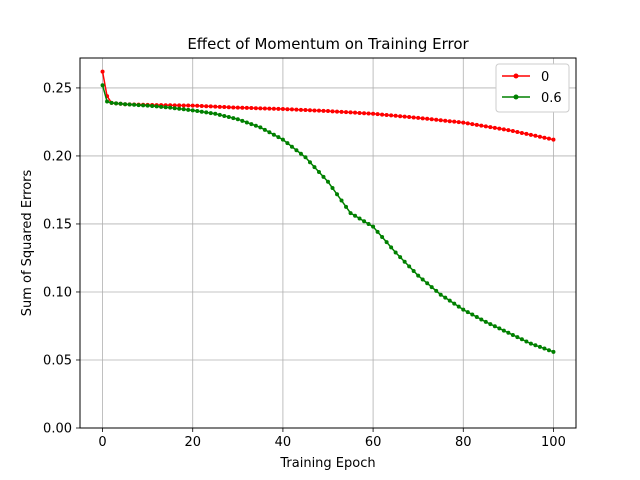 Image resolution: width=640 pixels, height=480 pixels. I want to click on legend: 0 0.6, so click(532, 88).